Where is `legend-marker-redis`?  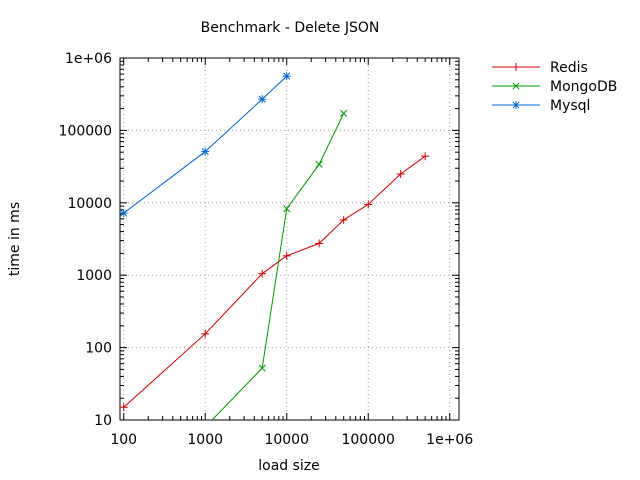
legend-marker-redis is located at coordinates (516, 67).